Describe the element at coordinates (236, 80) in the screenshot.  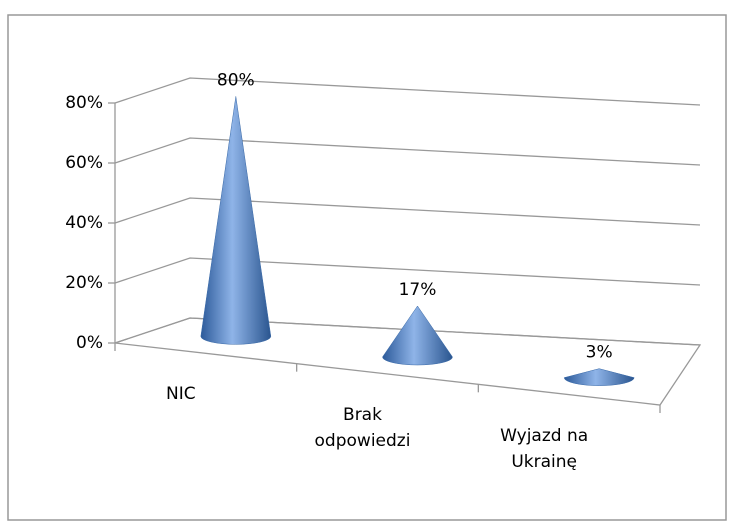
I see `data-label: 80%` at that location.